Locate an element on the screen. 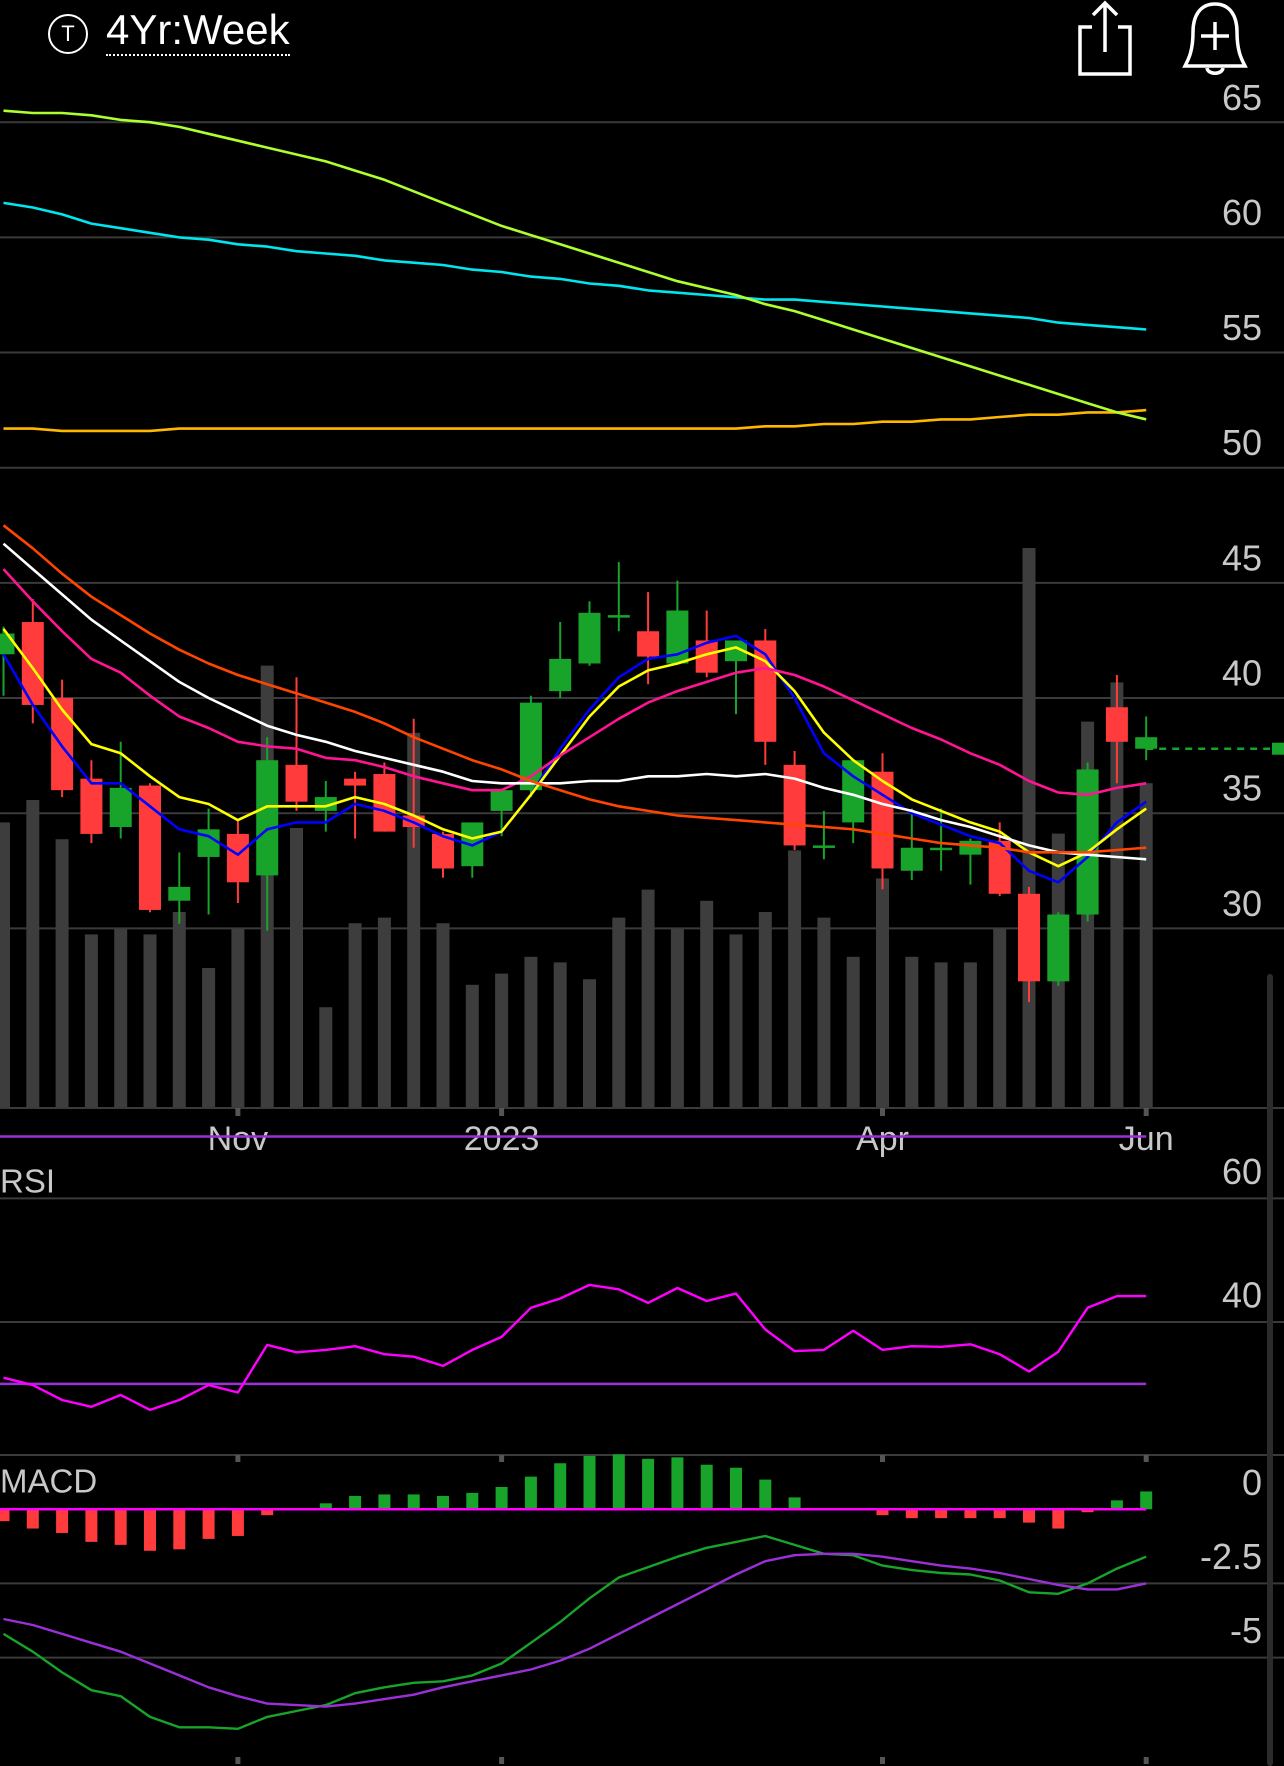  vertical-scrollbar is located at coordinates (1270, 1370).